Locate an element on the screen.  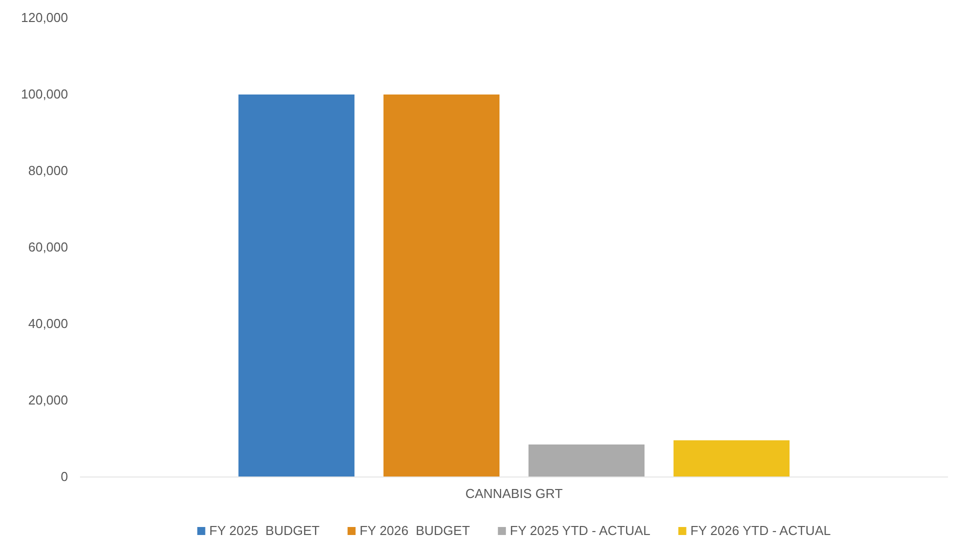
y-tick-label: 100,000 is located at coordinates (44, 94).